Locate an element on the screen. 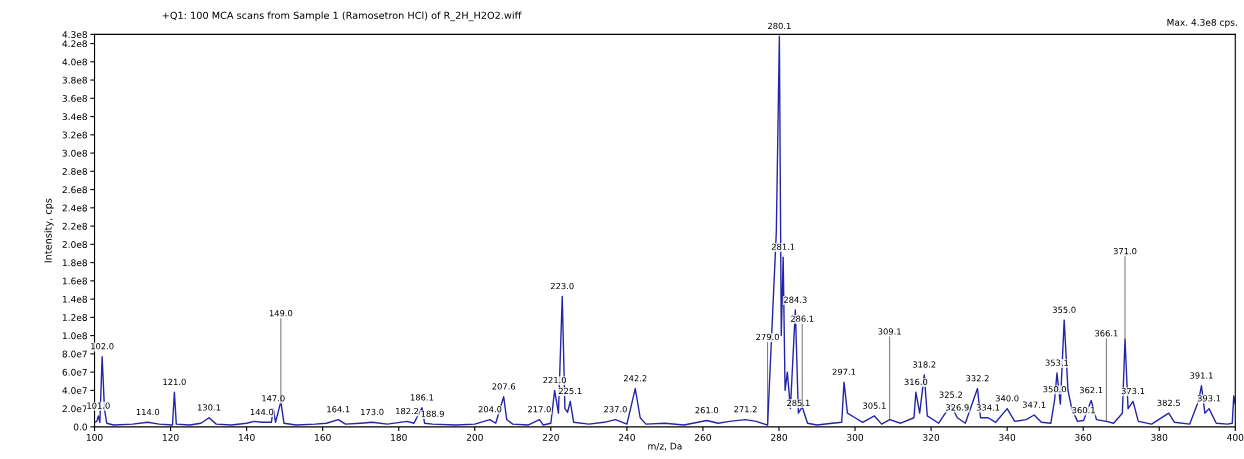 This screenshot has height=459, width=1244. y-tick-label: 1.2e8 is located at coordinates (74, 317).